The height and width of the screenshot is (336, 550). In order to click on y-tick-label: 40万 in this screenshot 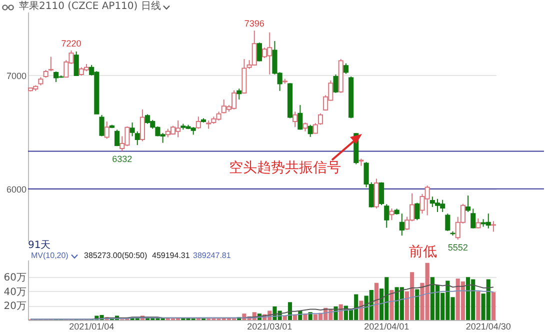, I will do `click(15, 292)`.